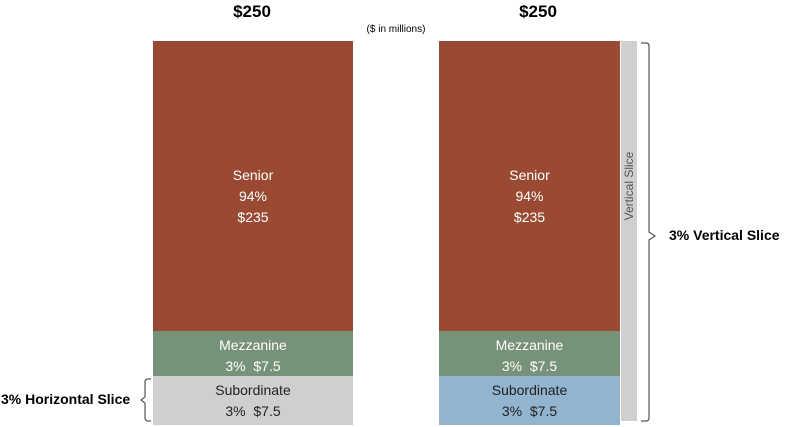  What do you see at coordinates (253, 217) in the screenshot?
I see `left-senior-amount: $235` at bounding box center [253, 217].